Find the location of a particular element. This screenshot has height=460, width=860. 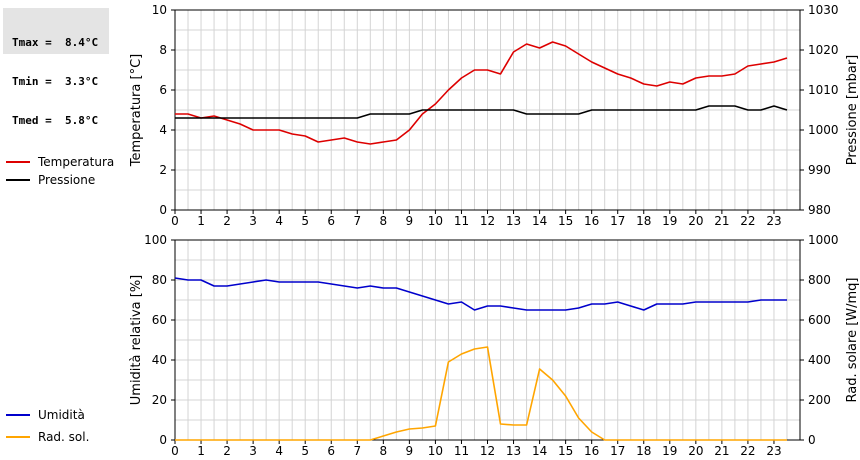

series-line-rad-sol- is located at coordinates (481, 393).